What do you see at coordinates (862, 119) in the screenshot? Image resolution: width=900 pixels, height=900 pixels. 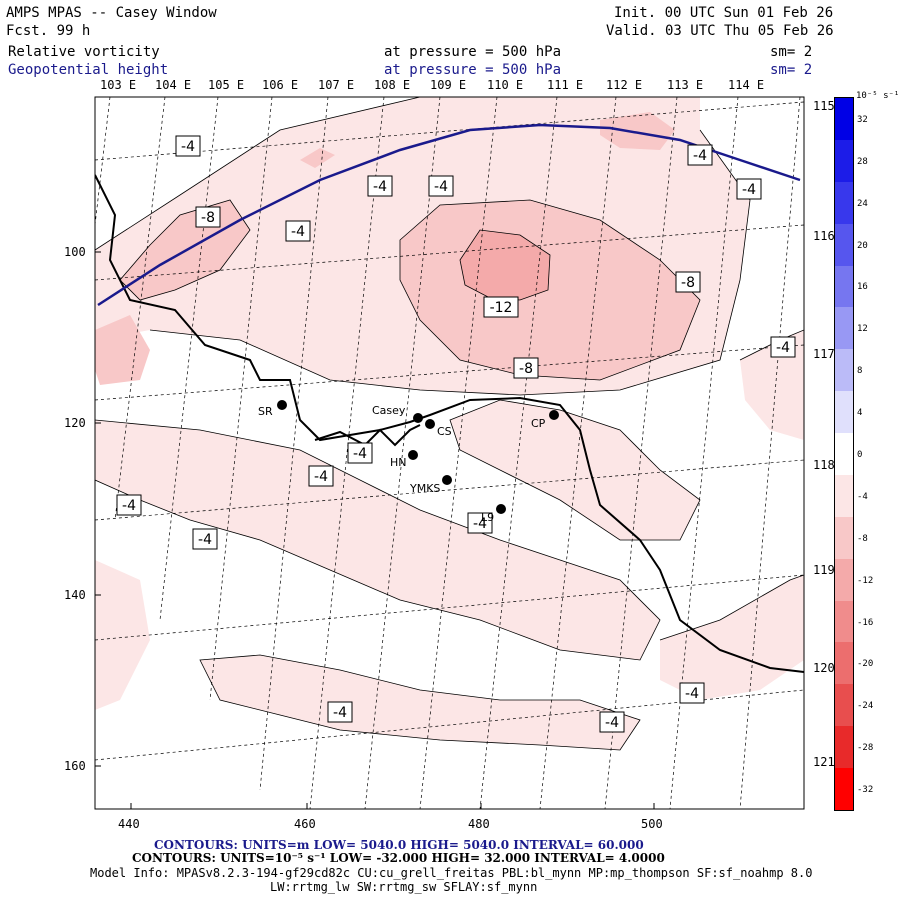 I see `color-bar-label: 32` at bounding box center [862, 119].